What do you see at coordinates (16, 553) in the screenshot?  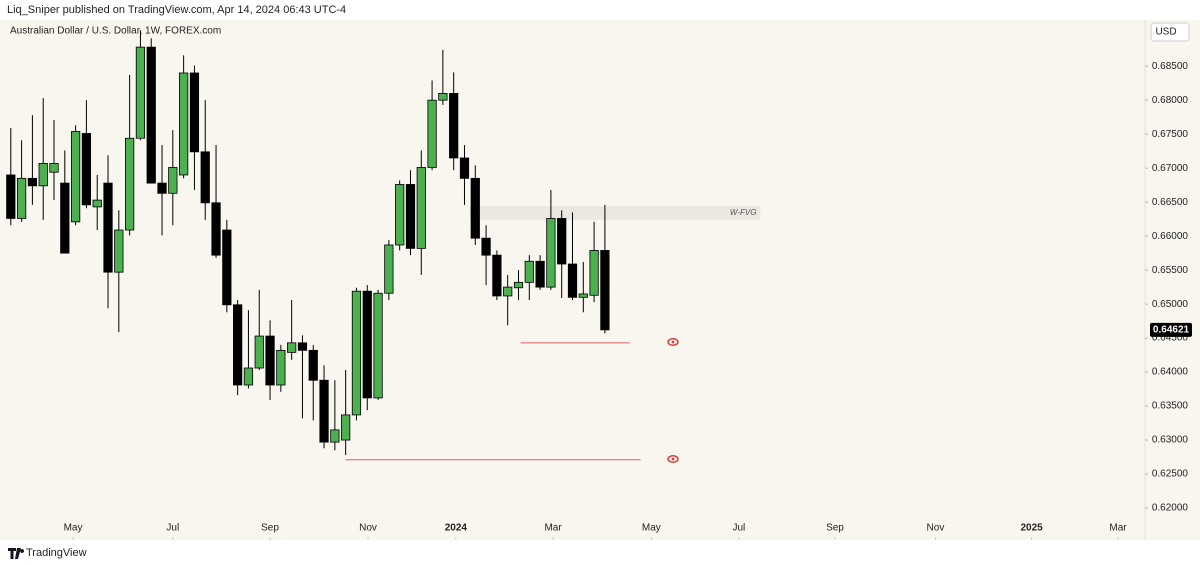 I see `logo-icon` at bounding box center [16, 553].